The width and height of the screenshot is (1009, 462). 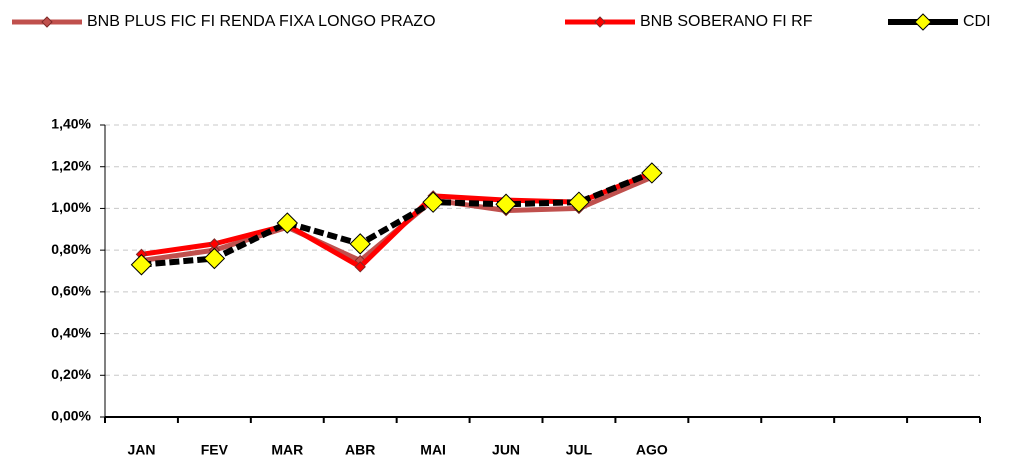 I want to click on legend-label: CDI, so click(x=977, y=21).